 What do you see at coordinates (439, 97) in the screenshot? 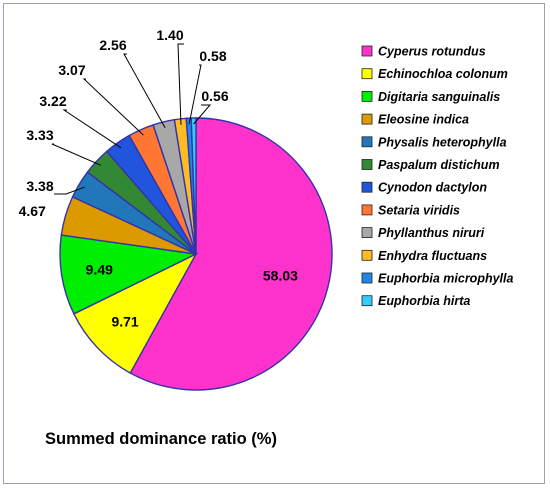
I see `legend-entry-digitaria-sanguinalis: Digitaria sanguinalis` at bounding box center [439, 97].